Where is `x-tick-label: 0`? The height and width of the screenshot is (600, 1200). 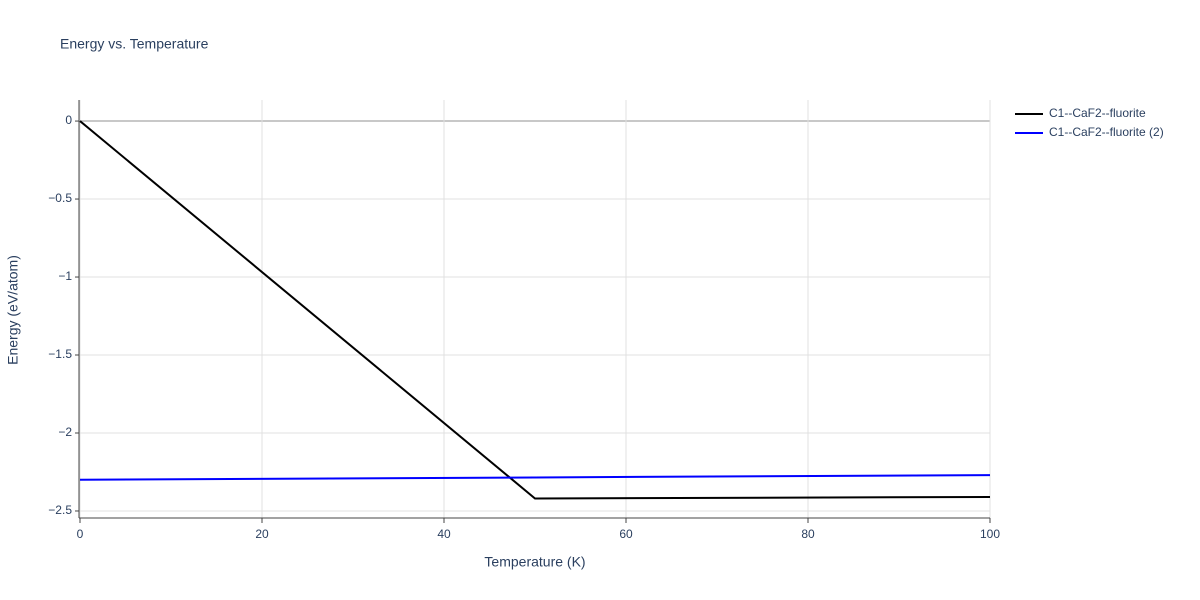
x-tick-label: 0 is located at coordinates (80, 534).